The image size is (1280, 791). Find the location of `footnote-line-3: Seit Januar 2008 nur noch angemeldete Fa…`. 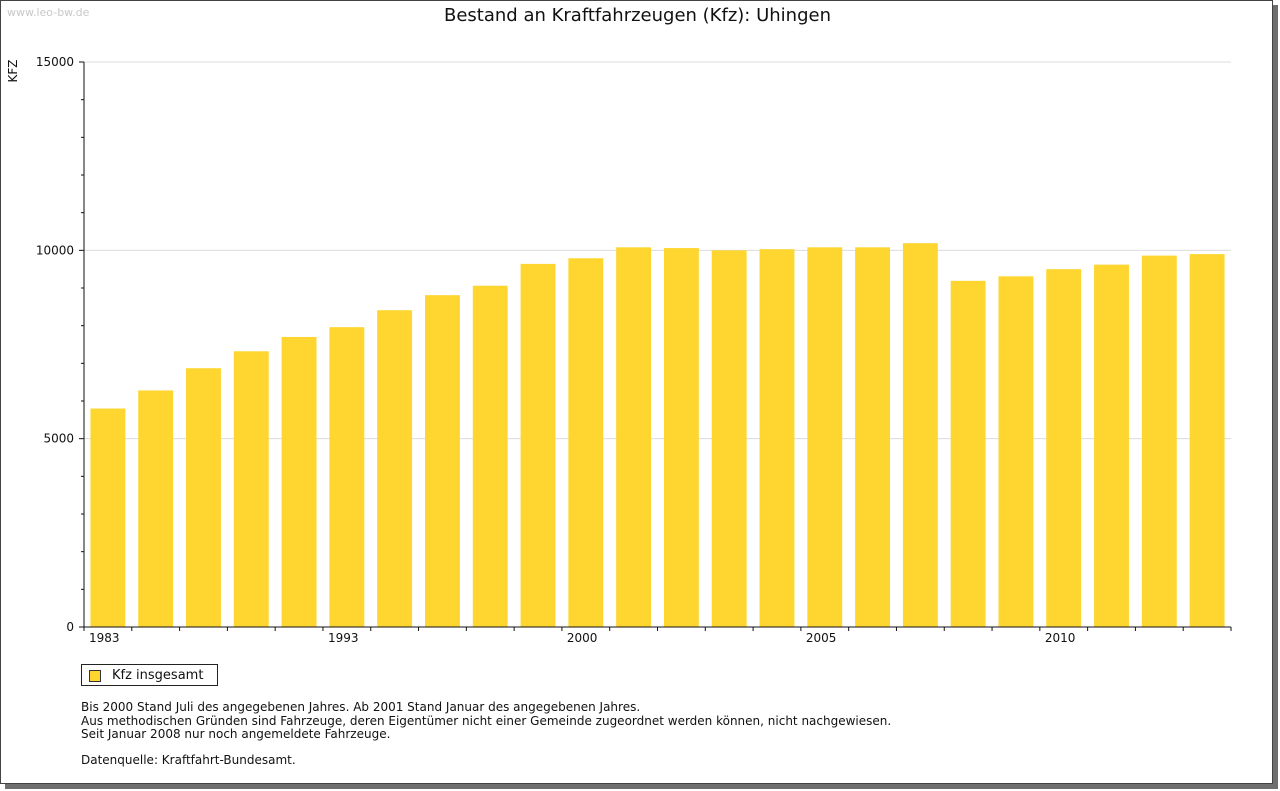

footnote-line-3: Seit Januar 2008 nur noch angemeldete Fa… is located at coordinates (236, 734).